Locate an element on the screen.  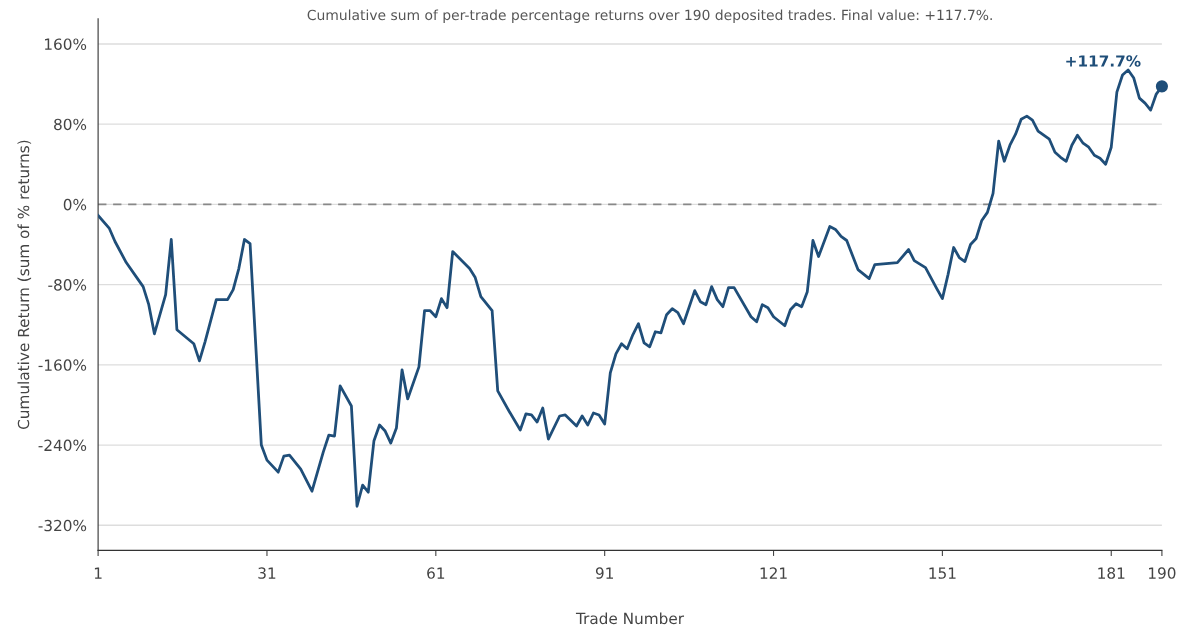
x-tick-label: 190 is located at coordinates (1162, 573).